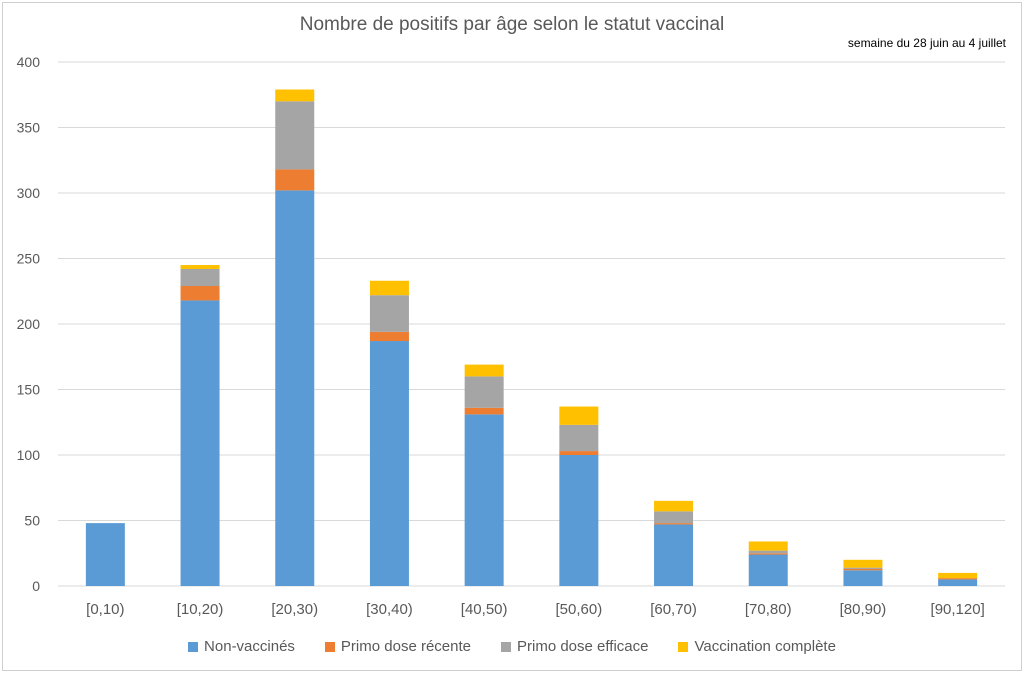 This screenshot has width=1024, height=673. I want to click on legend-label: Non-vaccinés, so click(249, 646).